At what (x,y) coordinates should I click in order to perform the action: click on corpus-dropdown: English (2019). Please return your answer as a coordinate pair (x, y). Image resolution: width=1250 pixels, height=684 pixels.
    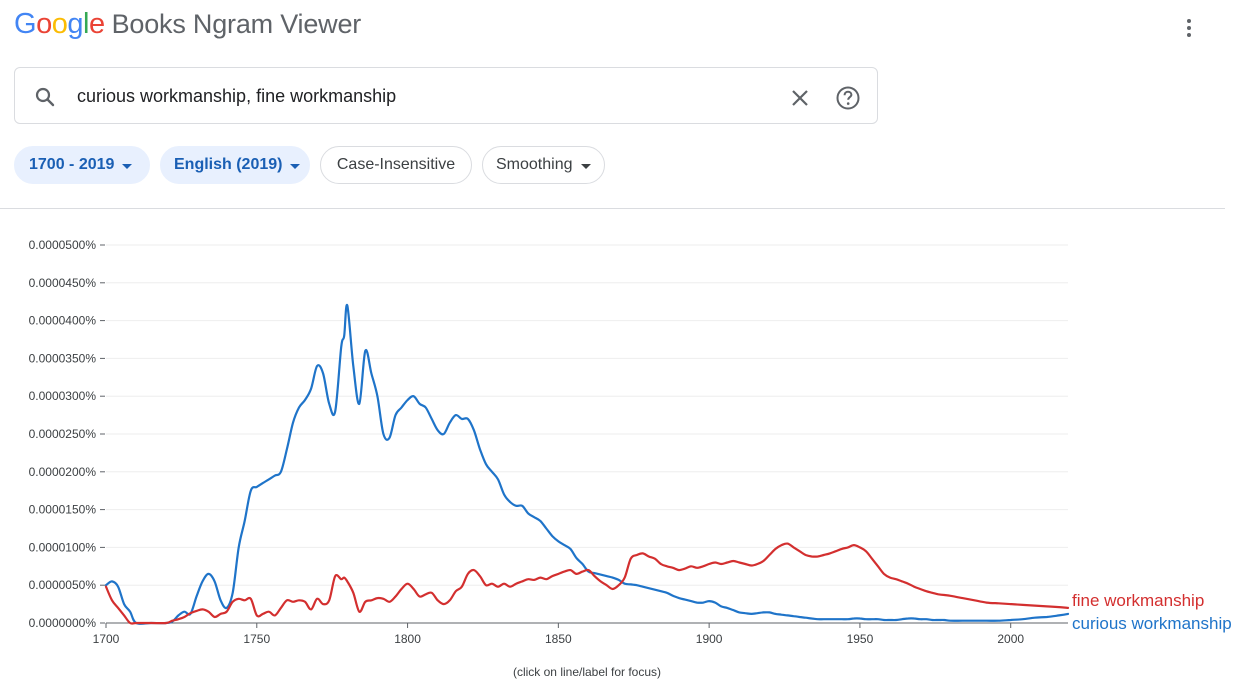
    Looking at the image, I should click on (235, 165).